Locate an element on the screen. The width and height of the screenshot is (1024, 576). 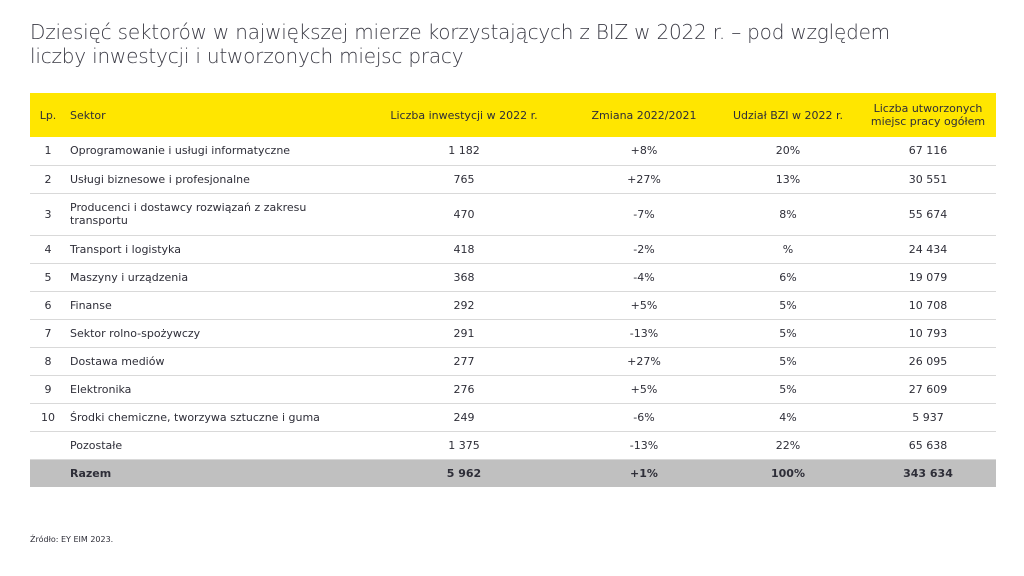
table-cell: 276 is located at coordinates (464, 389).